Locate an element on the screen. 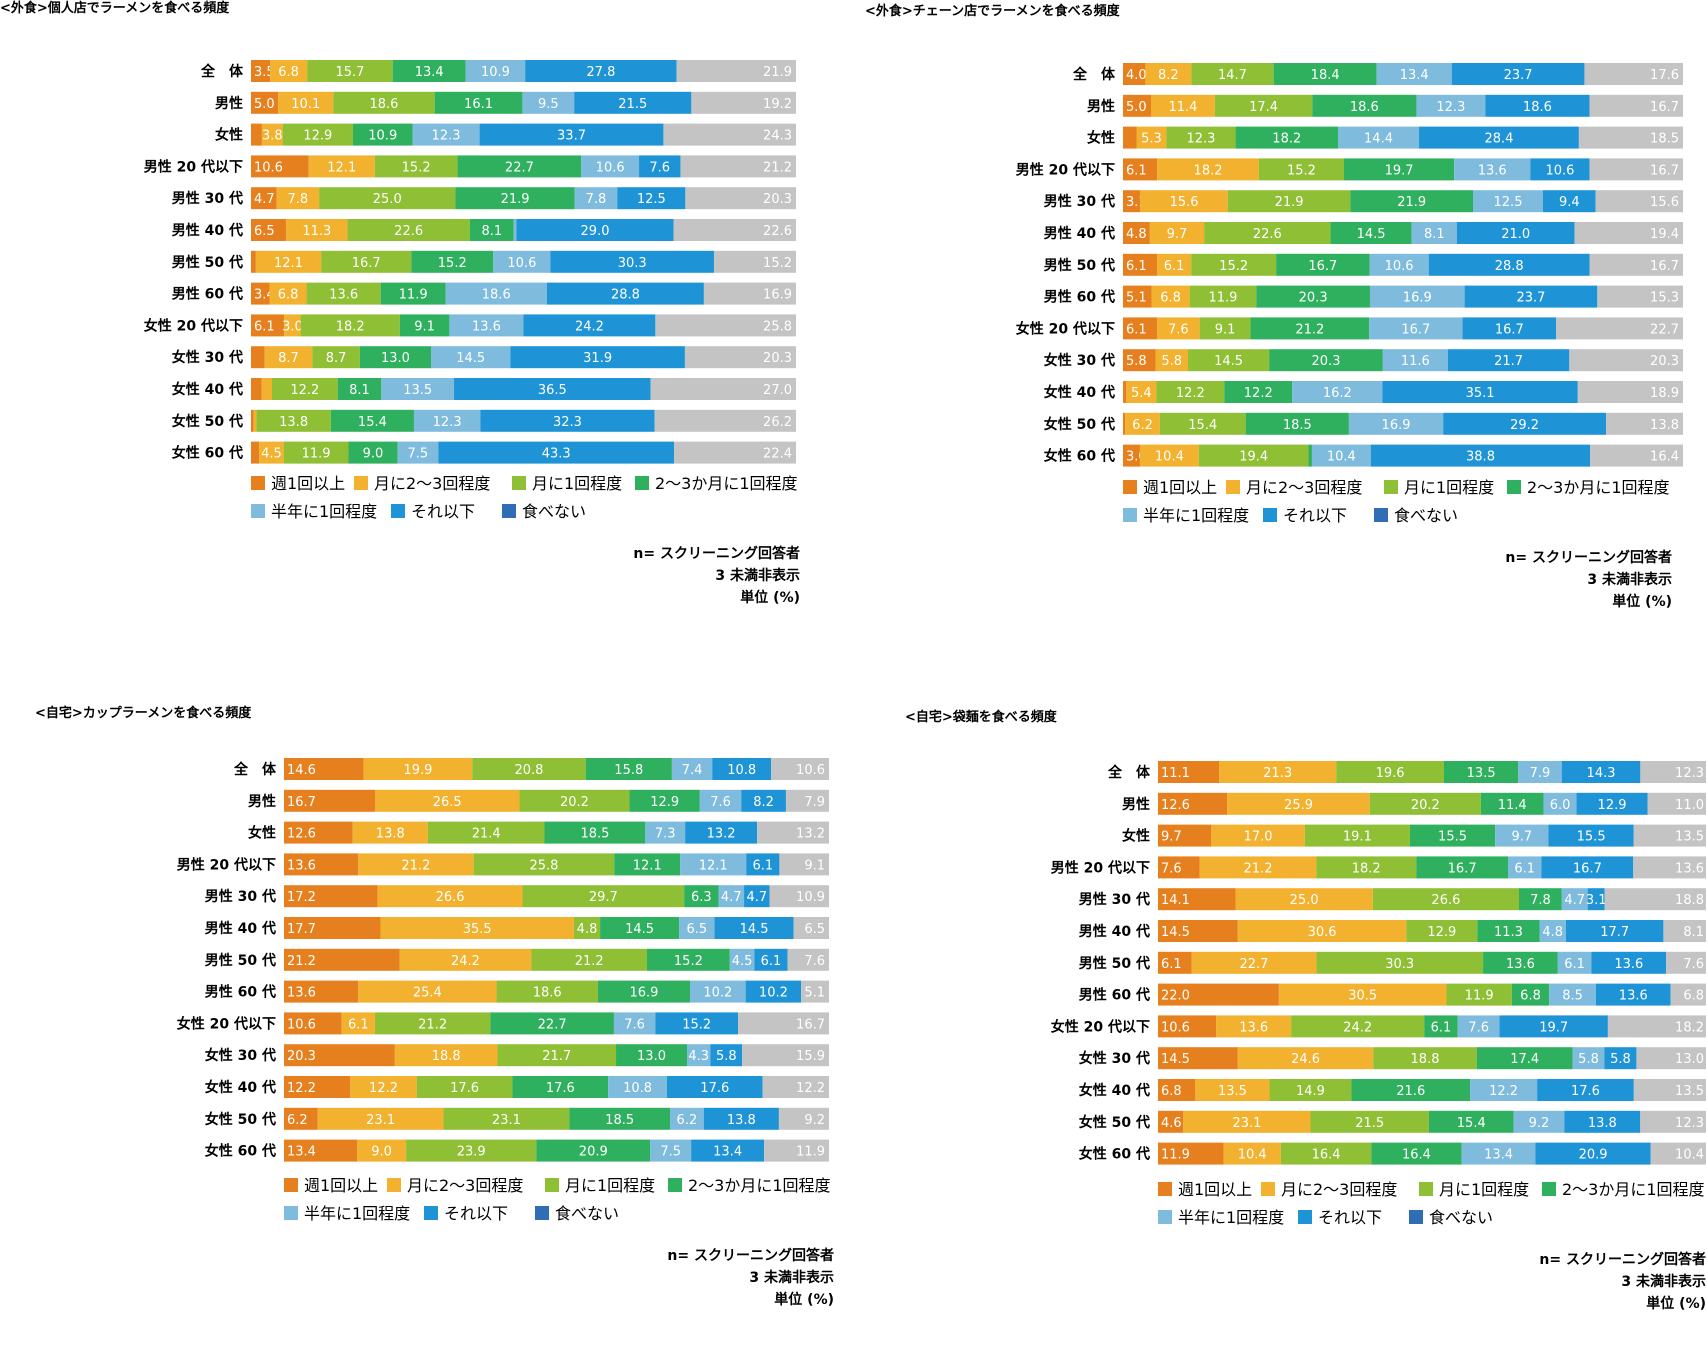 Image resolution: width=1707 pixels, height=1350 pixels. data-label: 35.1 is located at coordinates (1480, 393).